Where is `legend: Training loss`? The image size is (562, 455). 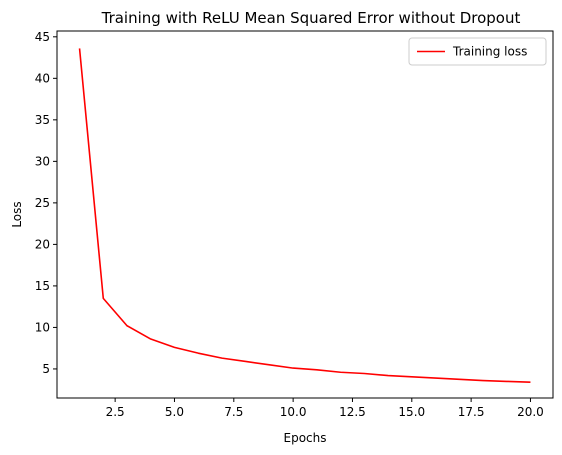
legend: Training loss is located at coordinates (477, 51).